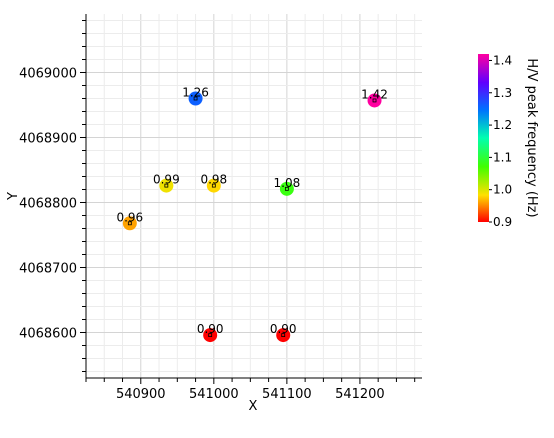  I want to click on y-axis-title: Y, so click(13, 196).